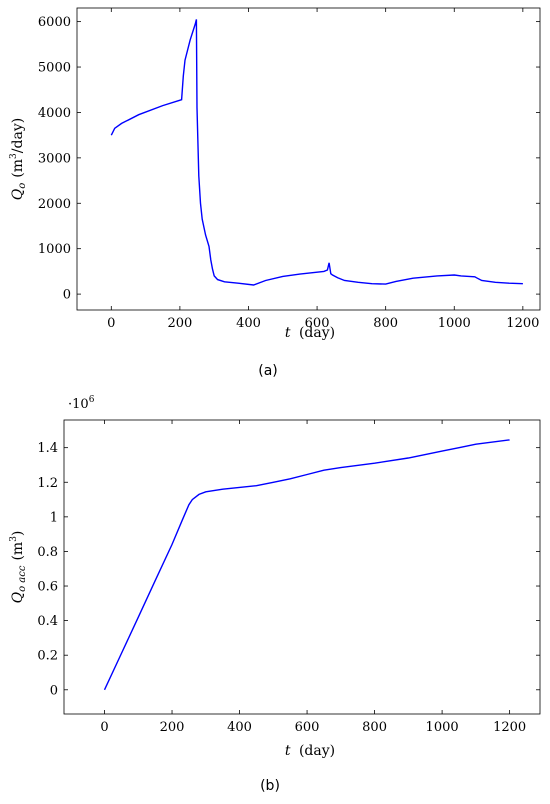 The width and height of the screenshot is (550, 804). What do you see at coordinates (54, 113) in the screenshot?
I see `y-tick-label: 4000` at bounding box center [54, 113].